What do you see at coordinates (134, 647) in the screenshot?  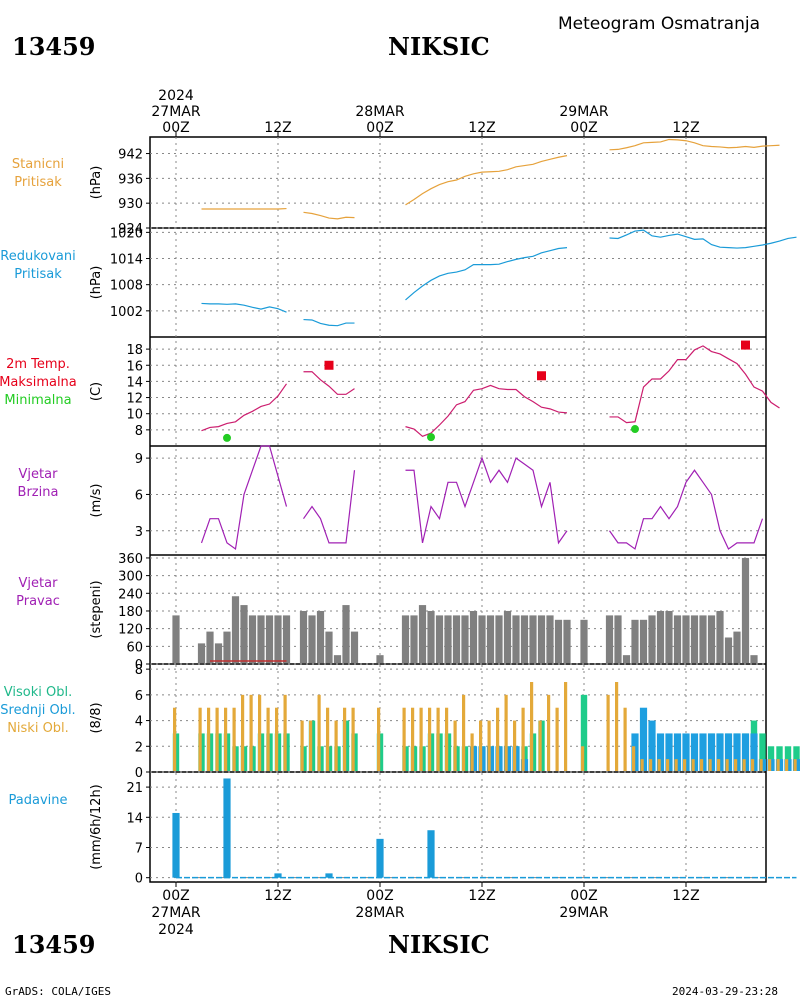 I see `y-tick-label: 60` at bounding box center [134, 647].